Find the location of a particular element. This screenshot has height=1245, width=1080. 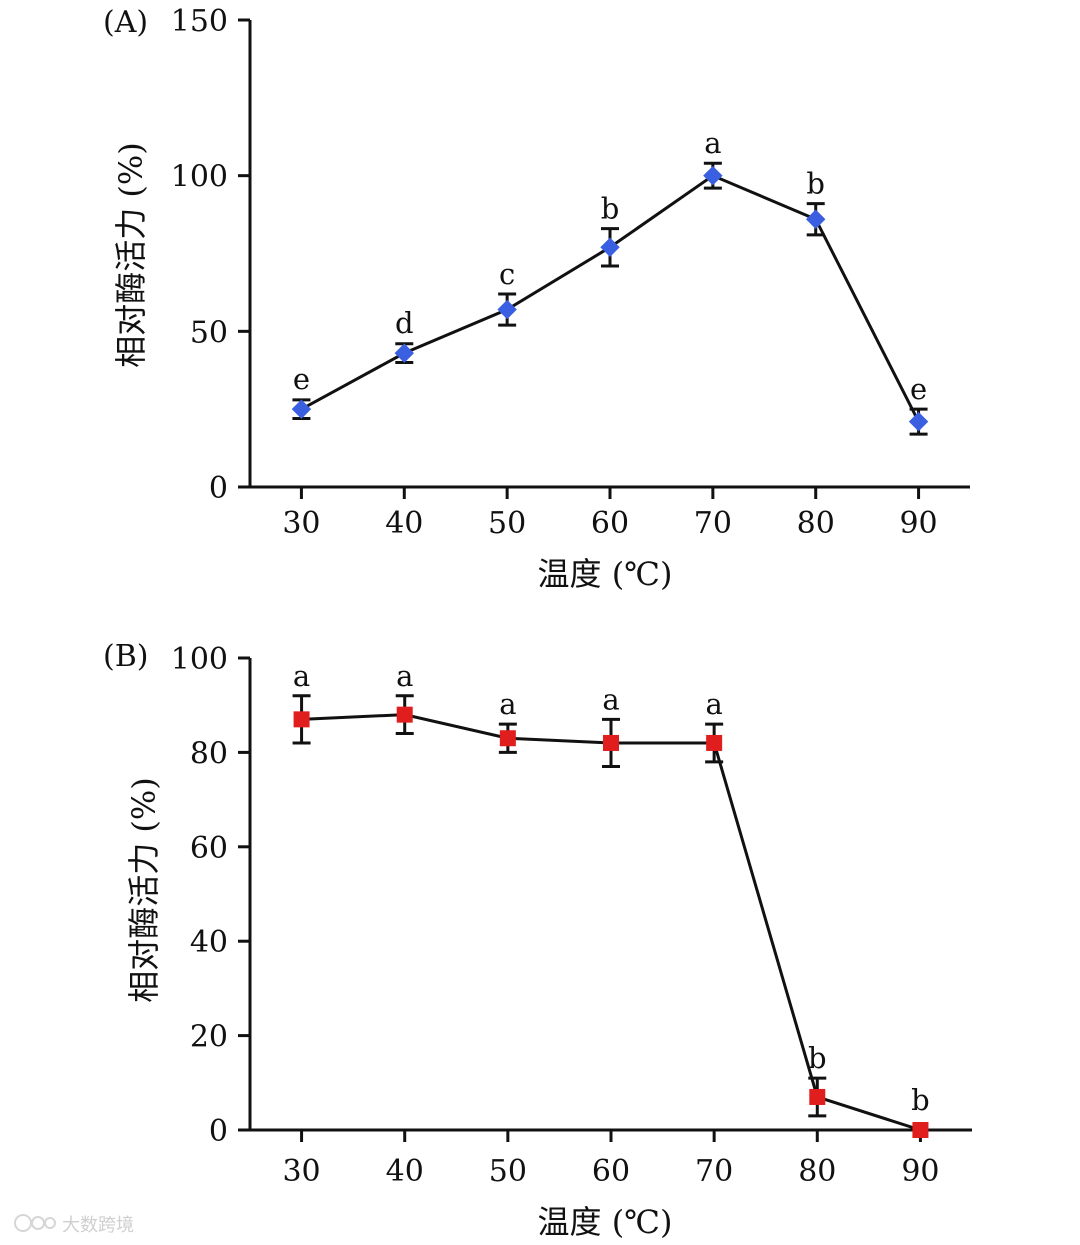

watermark: 大数跨境 is located at coordinates (74, 1225).